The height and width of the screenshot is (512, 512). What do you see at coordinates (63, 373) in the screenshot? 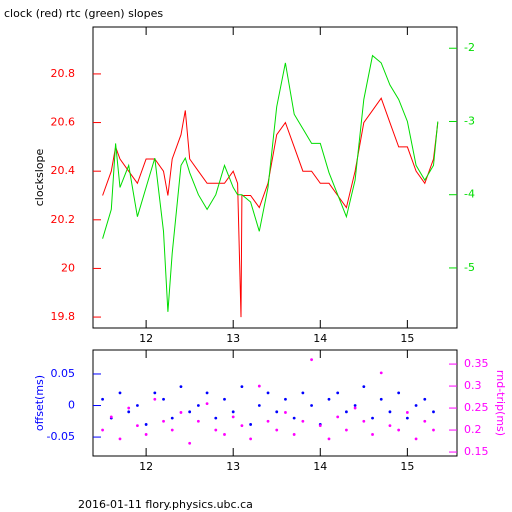
I see `y-tick-label: 0.05` at bounding box center [63, 373].